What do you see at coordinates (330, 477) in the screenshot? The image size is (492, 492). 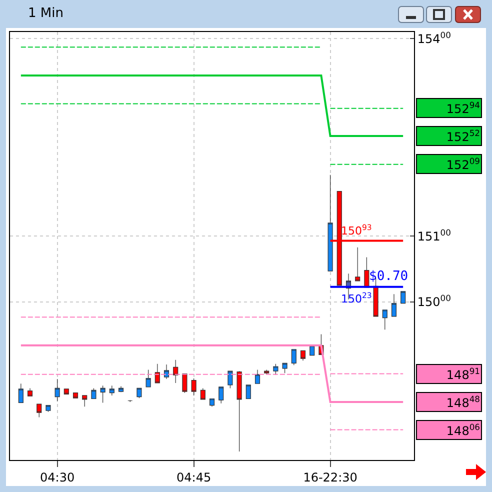 I see `x-tick-label: 16-22:30` at bounding box center [330, 477].